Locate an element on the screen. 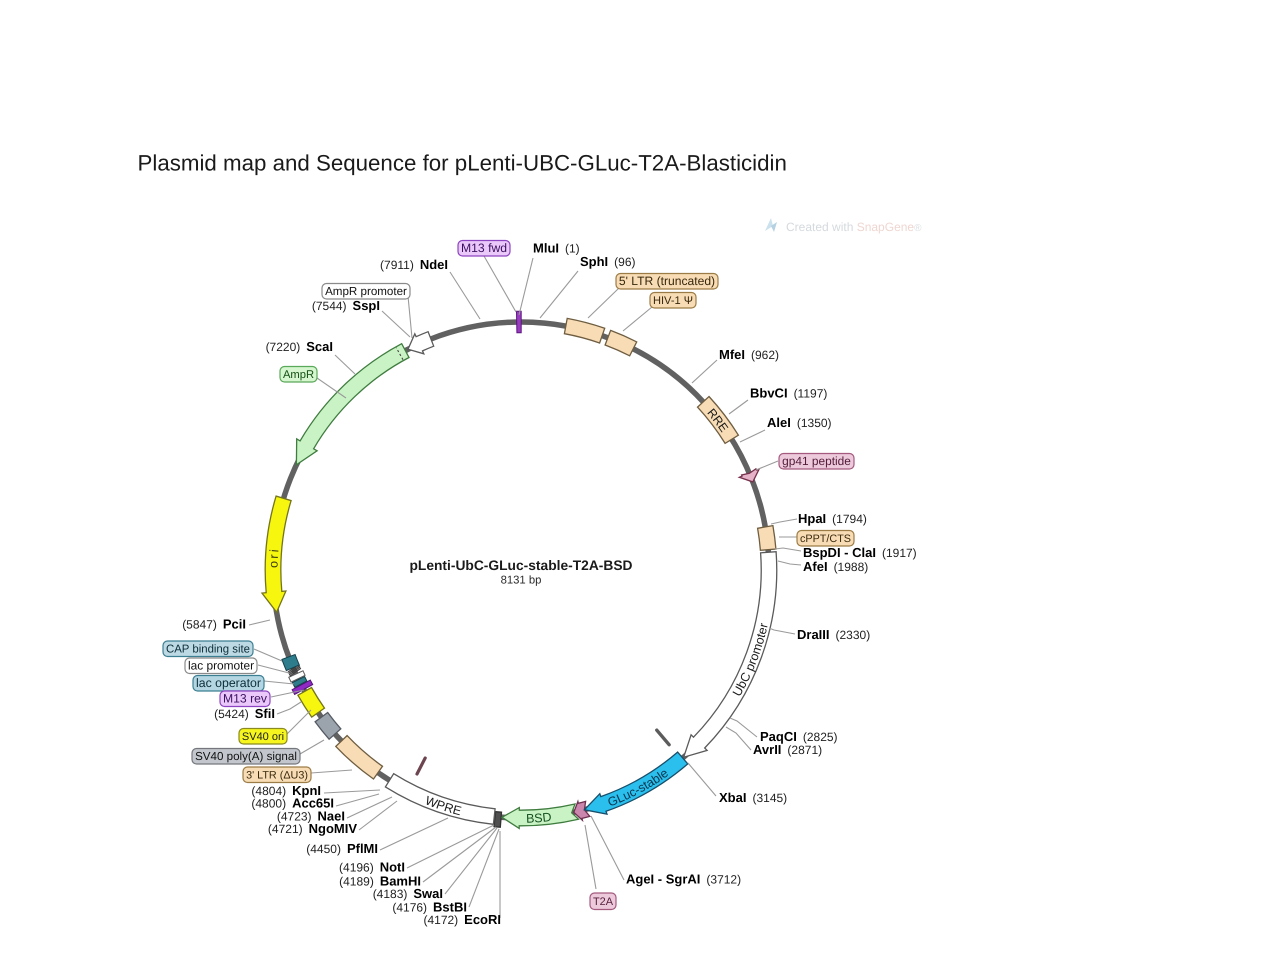  svg-text:(7220)ScaI: (7220) ScaI is located at coordinates (299, 346).